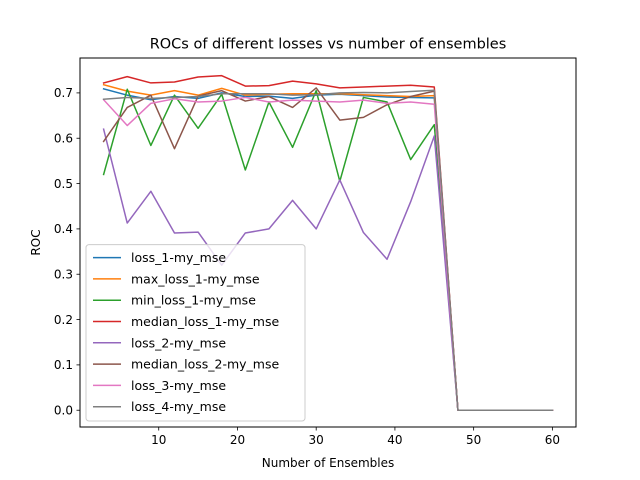 The width and height of the screenshot is (640, 480). I want to click on legend-entry-label: loss_1-my_mse, so click(178, 257).